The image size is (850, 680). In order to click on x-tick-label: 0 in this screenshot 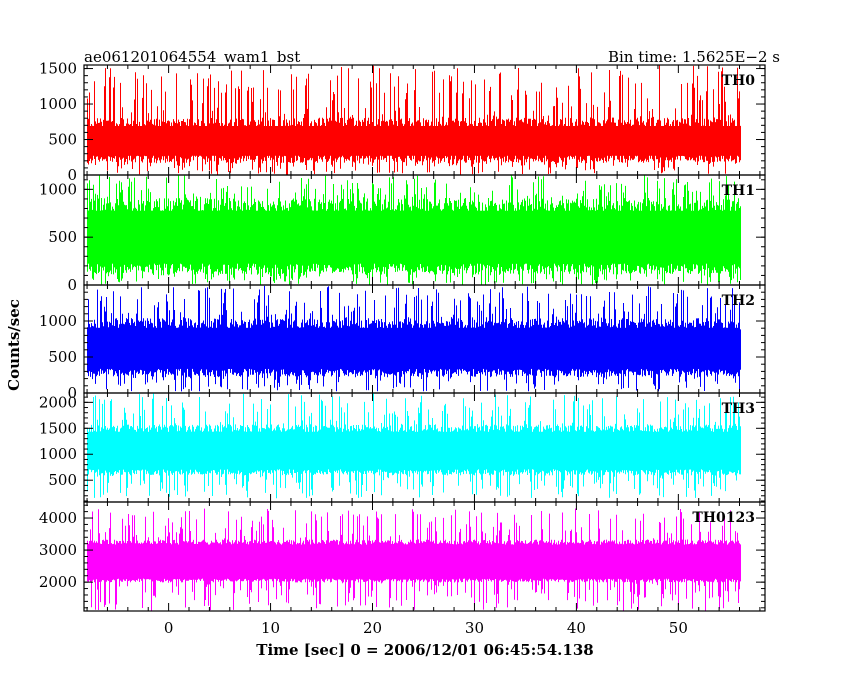, I will do `click(169, 628)`.